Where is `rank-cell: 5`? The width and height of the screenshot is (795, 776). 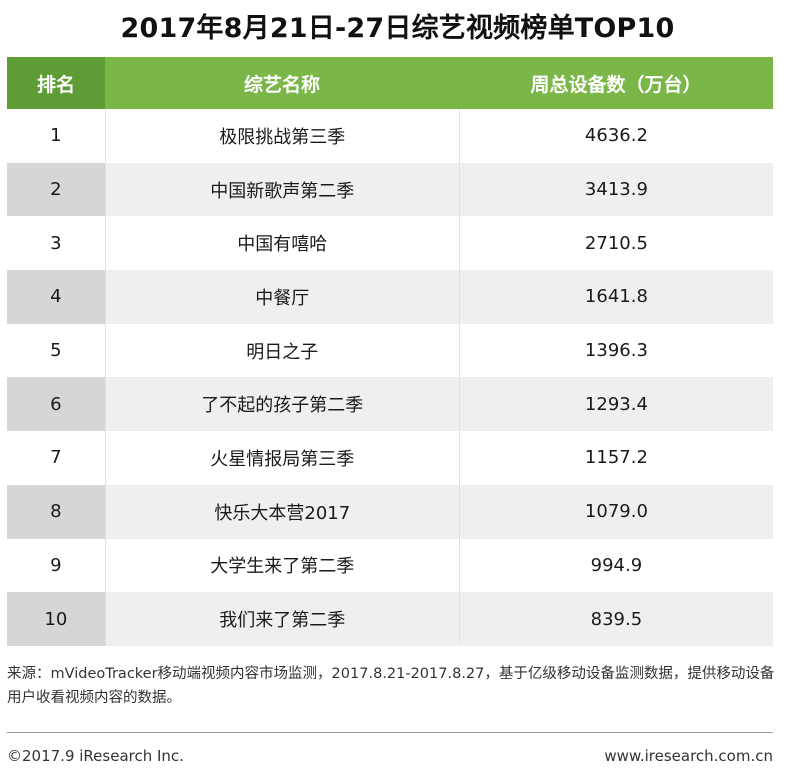
rank-cell: 5 is located at coordinates (56, 350).